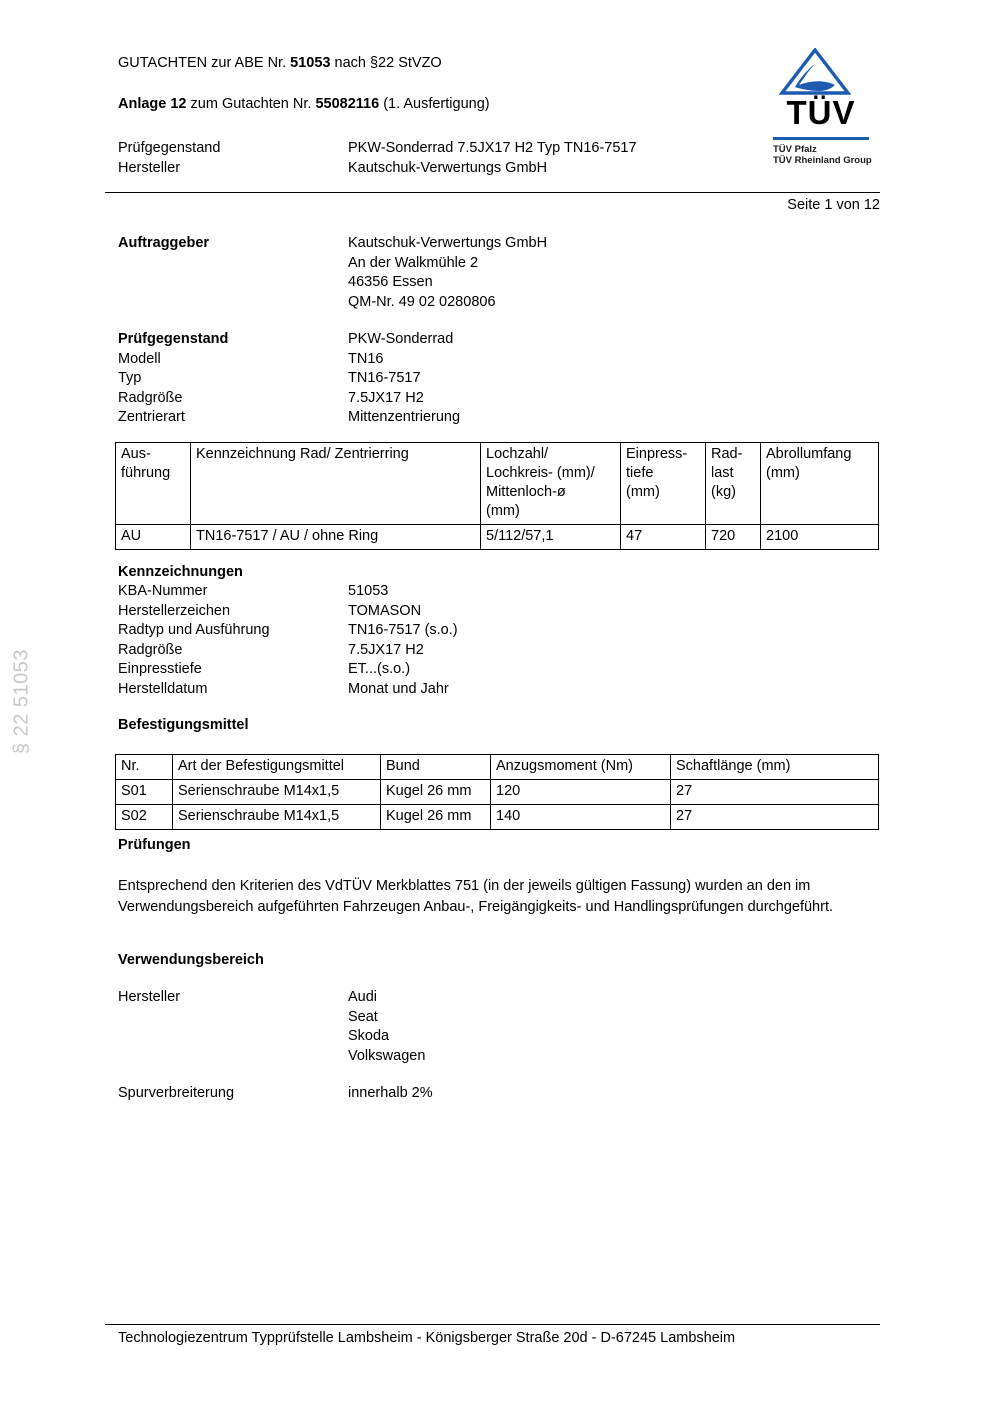 The image size is (992, 1404). Describe the element at coordinates (150, 397) in the screenshot. I see `pruefgegenstand-label: Radgröße` at that location.